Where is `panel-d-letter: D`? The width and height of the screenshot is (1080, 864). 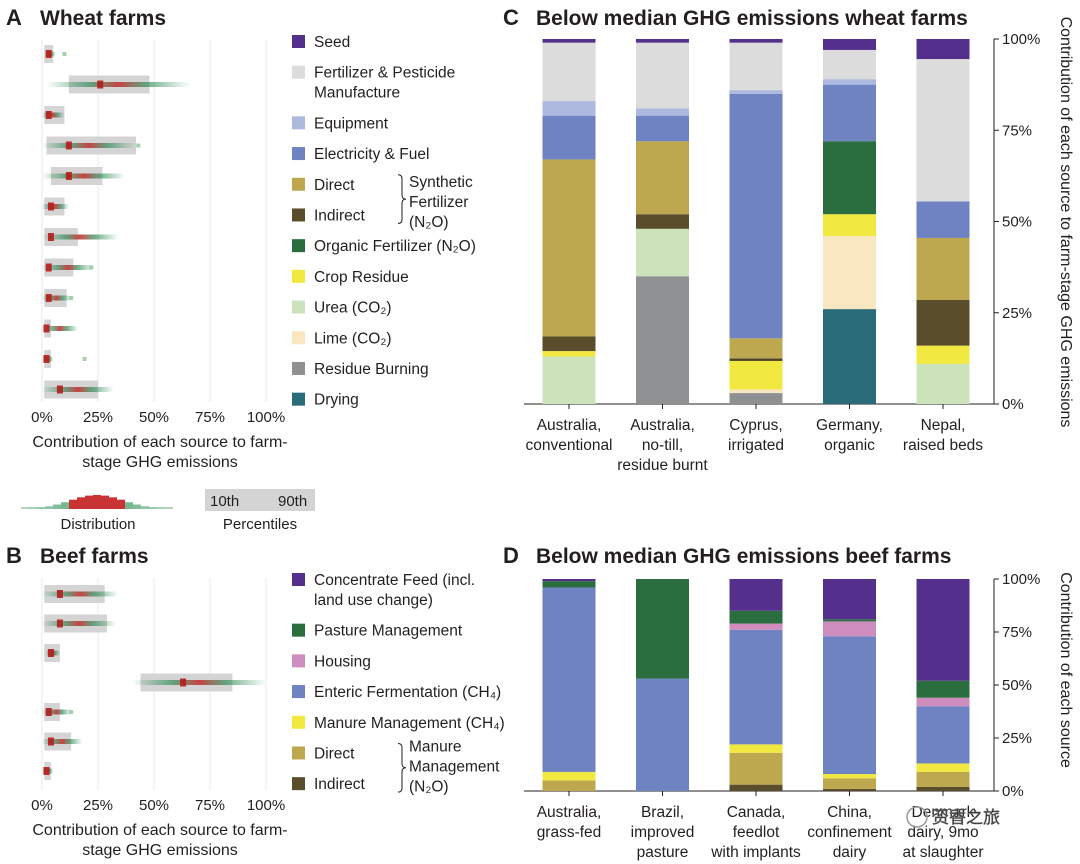 panel-d-letter: D is located at coordinates (511, 555).